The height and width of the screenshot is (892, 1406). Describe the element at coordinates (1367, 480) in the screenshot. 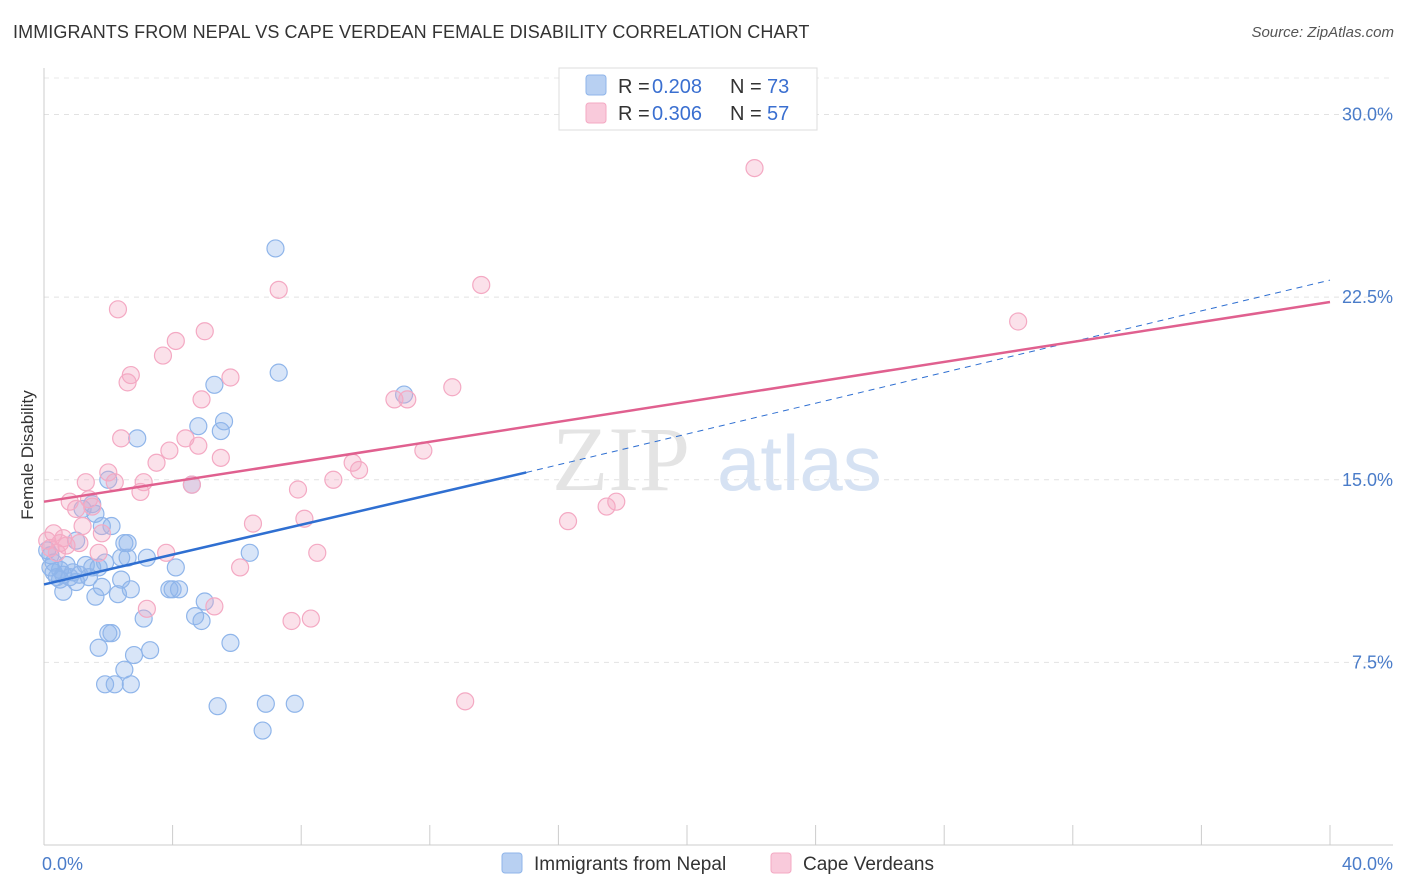

I see `y-tick-label: 15.0%` at that location.